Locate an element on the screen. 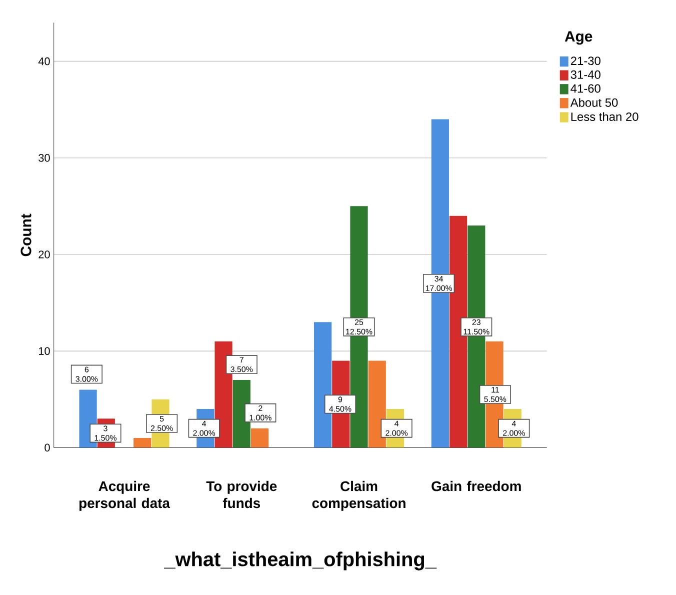 The image size is (676, 595). legend-title: Age is located at coordinates (578, 38).